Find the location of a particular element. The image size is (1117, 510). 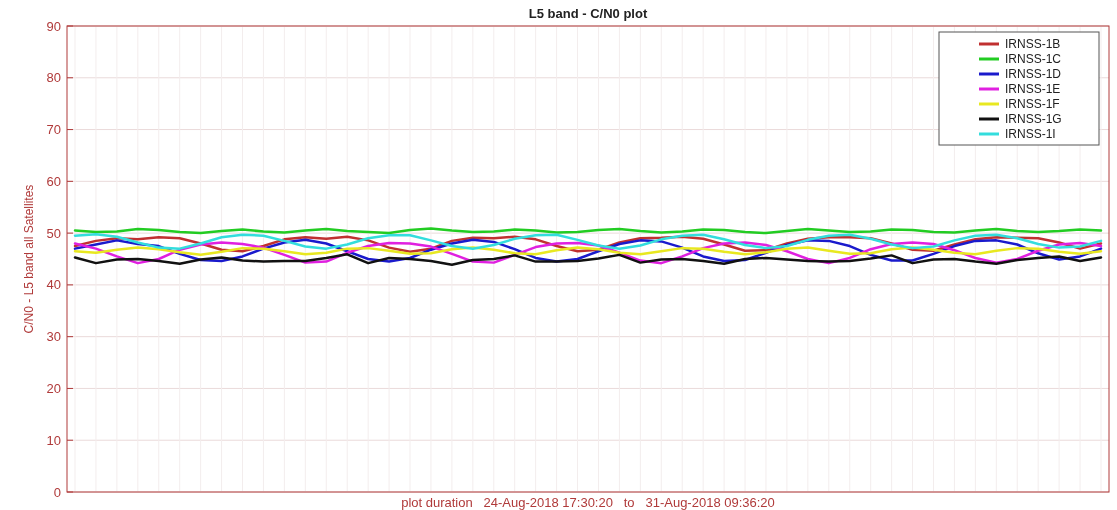

legend-label: IRNSS-1E is located at coordinates (1033, 89).